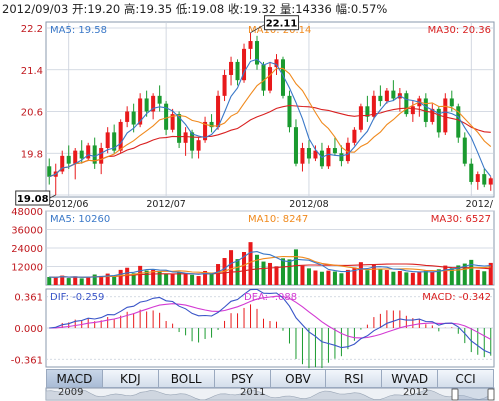  Describe the element at coordinates (298, 378) in the screenshot. I see `tab-obv: OBV` at that location.